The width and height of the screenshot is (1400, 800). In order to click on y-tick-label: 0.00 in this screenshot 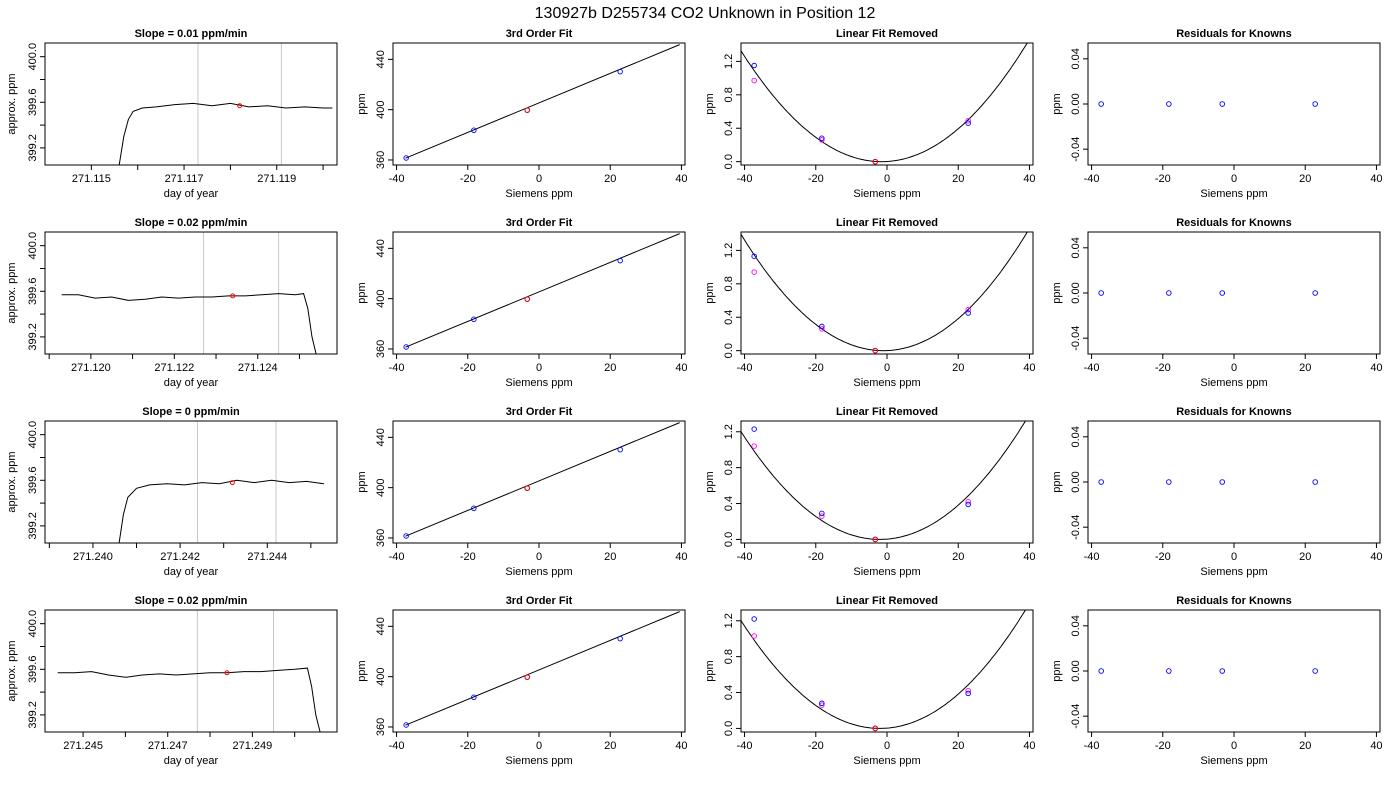, I will do `click(1076, 670)`.